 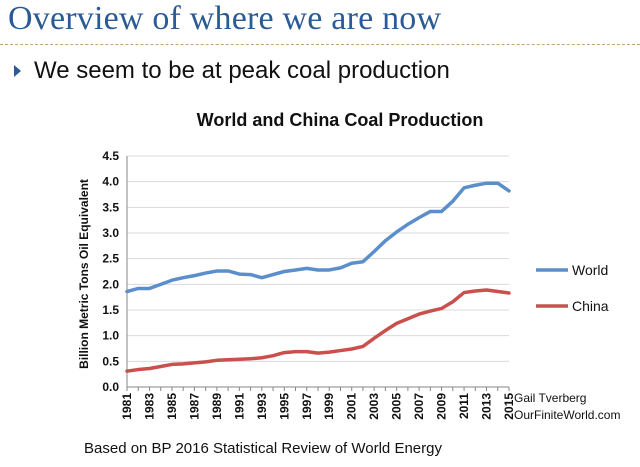 What do you see at coordinates (307, 406) in the screenshot?
I see `x-tick-label: 1997` at bounding box center [307, 406].